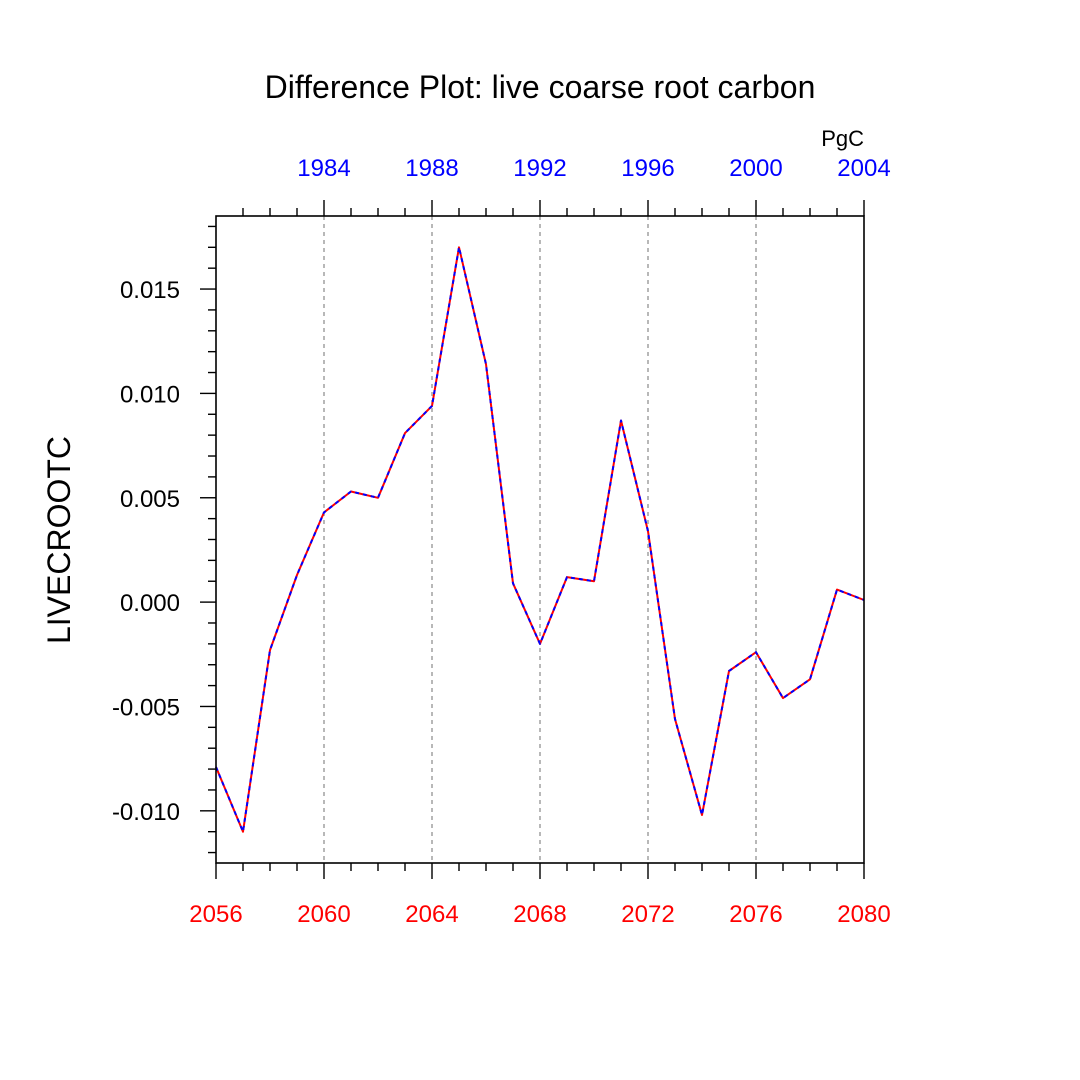 This screenshot has height=1080, width=1080. I want to click on x-top-tick-label: 1984, so click(323, 168).